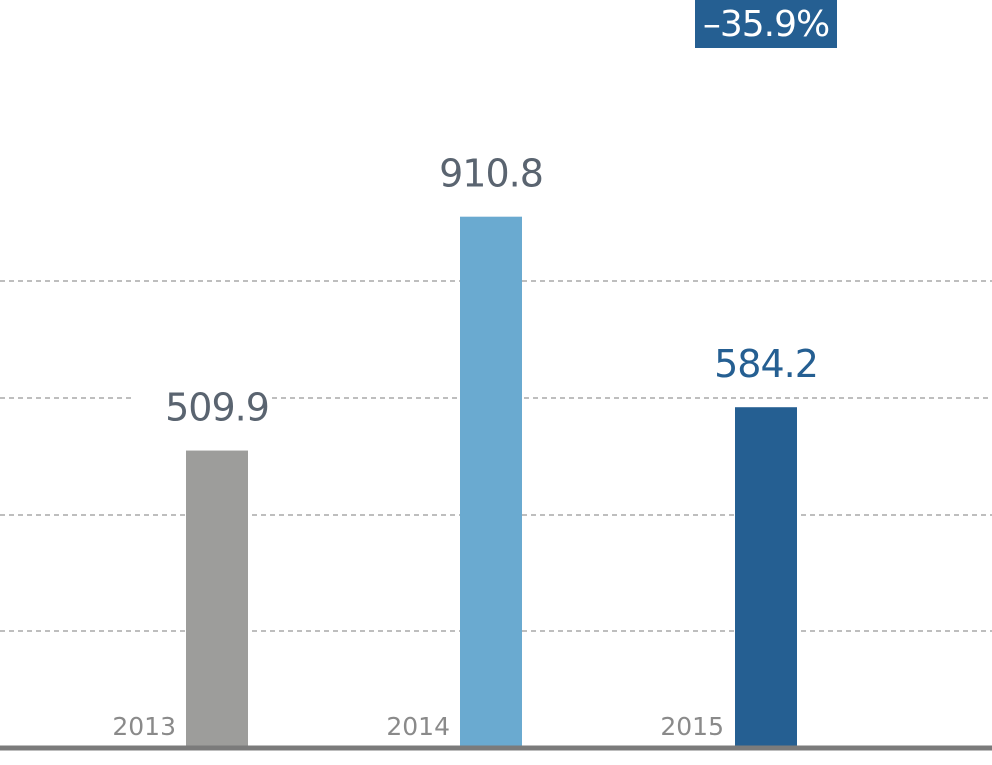 The image size is (992, 765). I want to click on value-label-2014: 910.8, so click(491, 174).